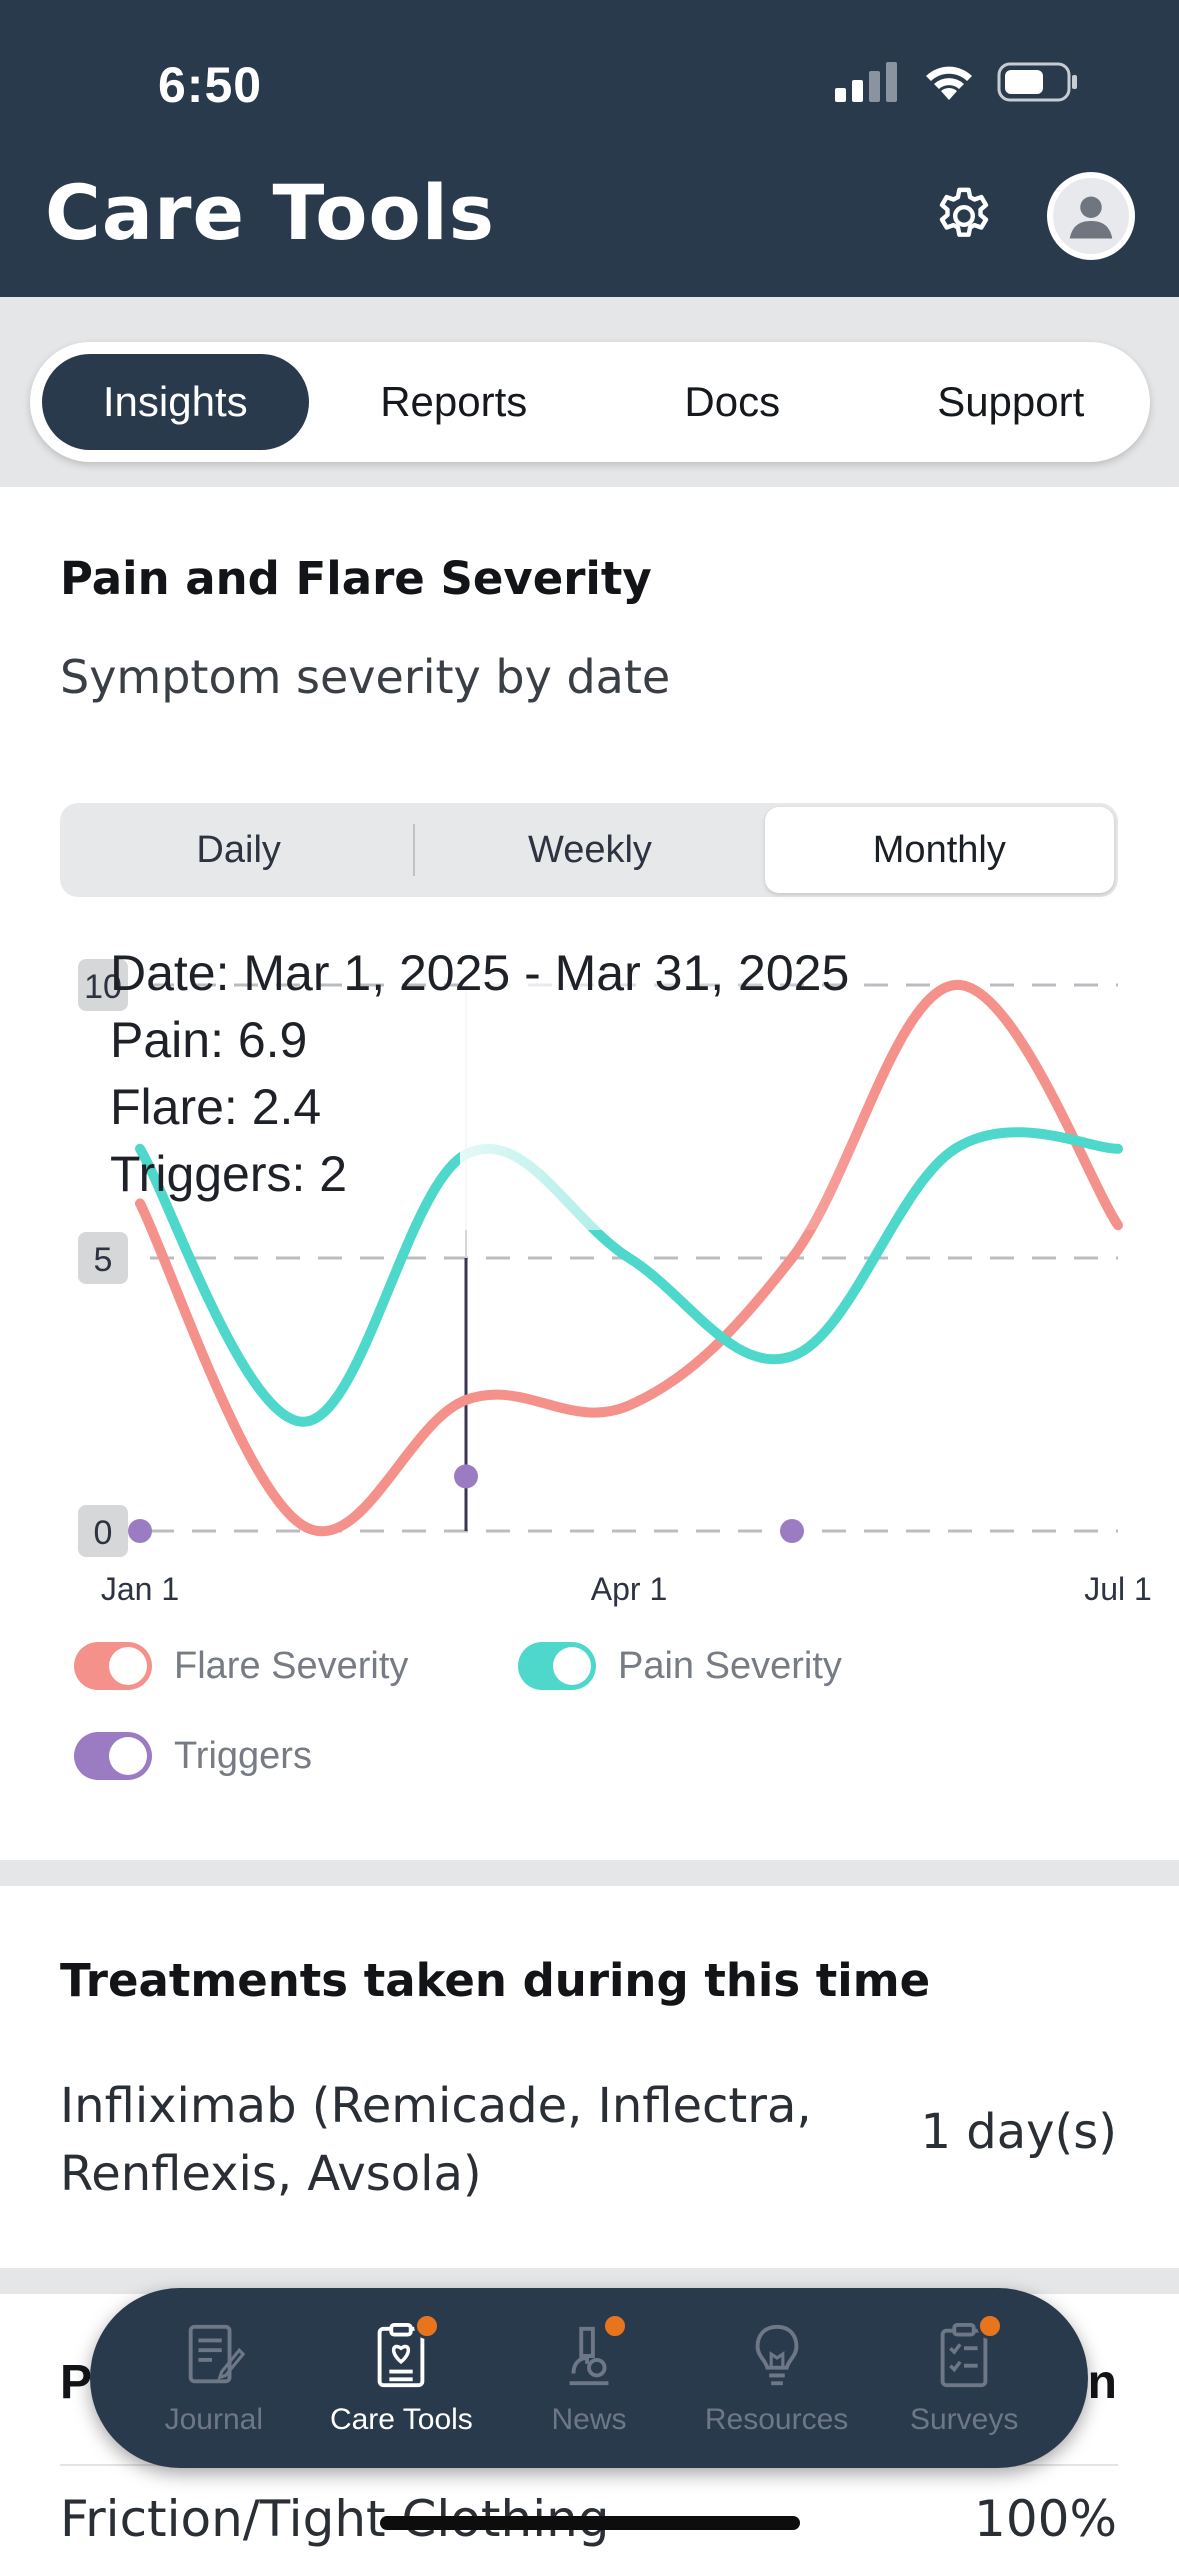 Image resolution: width=1179 pixels, height=2556 pixels. I want to click on nav-news: News, so click(589, 2375).